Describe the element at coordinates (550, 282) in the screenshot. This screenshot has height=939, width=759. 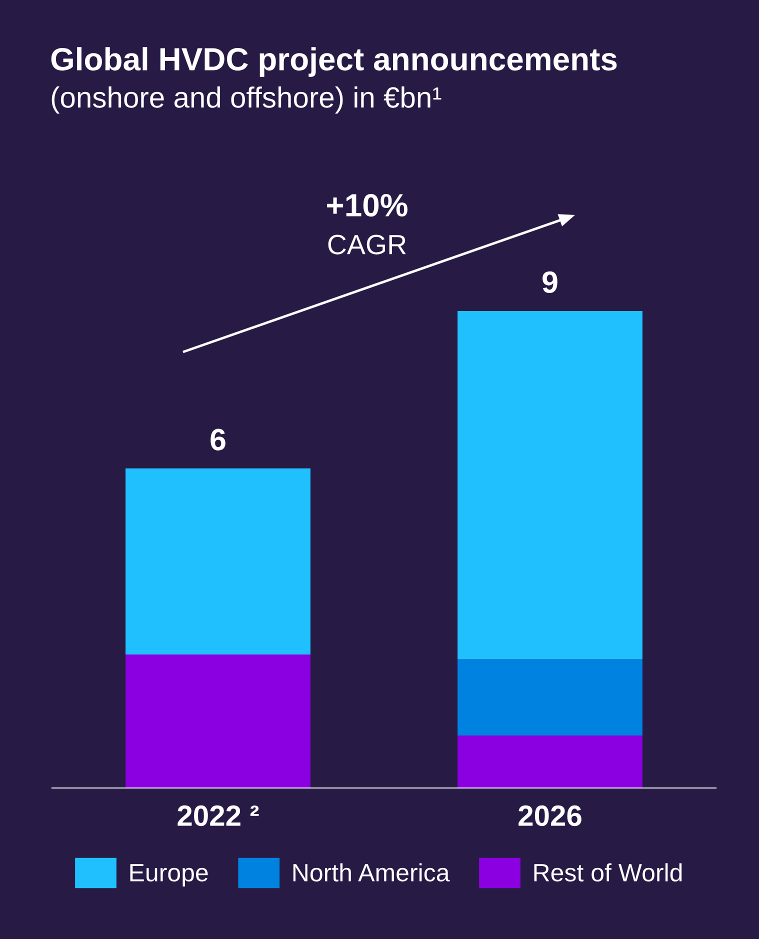
I see `annotation: 9` at that location.